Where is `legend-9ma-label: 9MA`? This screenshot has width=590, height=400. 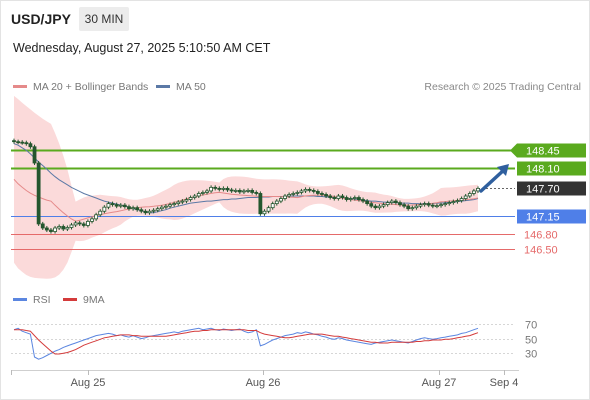 legend-9ma-label: 9MA is located at coordinates (94, 300).